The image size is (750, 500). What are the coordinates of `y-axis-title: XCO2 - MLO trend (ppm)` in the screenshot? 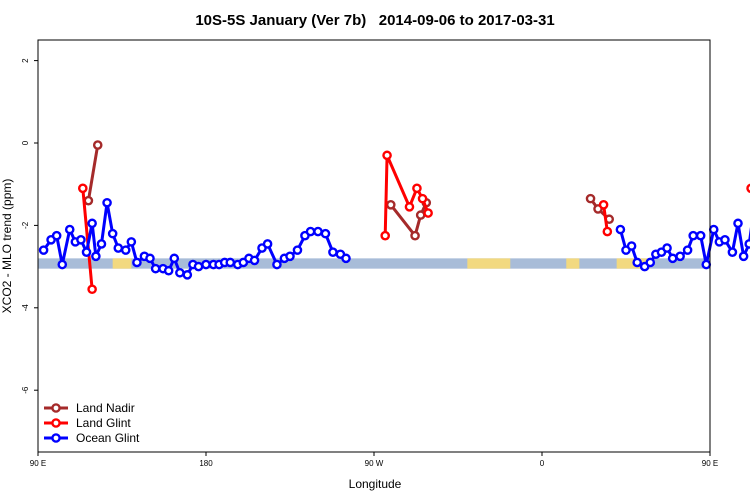 It's located at (7, 246).